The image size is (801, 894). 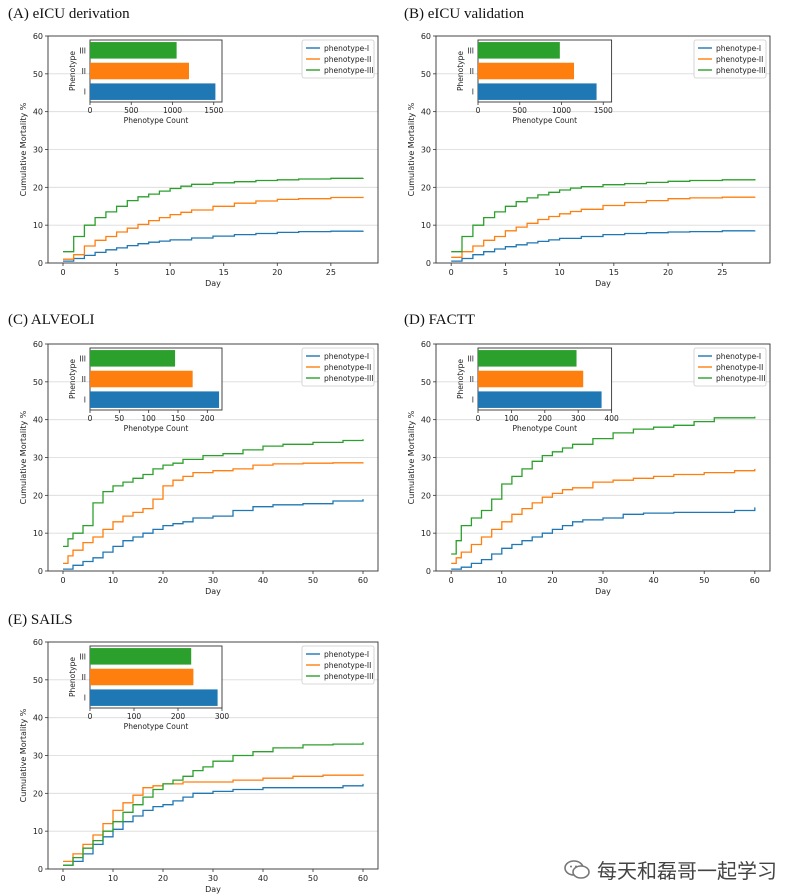 I want to click on legend-label-c-2: phenotype-II, so click(x=347, y=367).